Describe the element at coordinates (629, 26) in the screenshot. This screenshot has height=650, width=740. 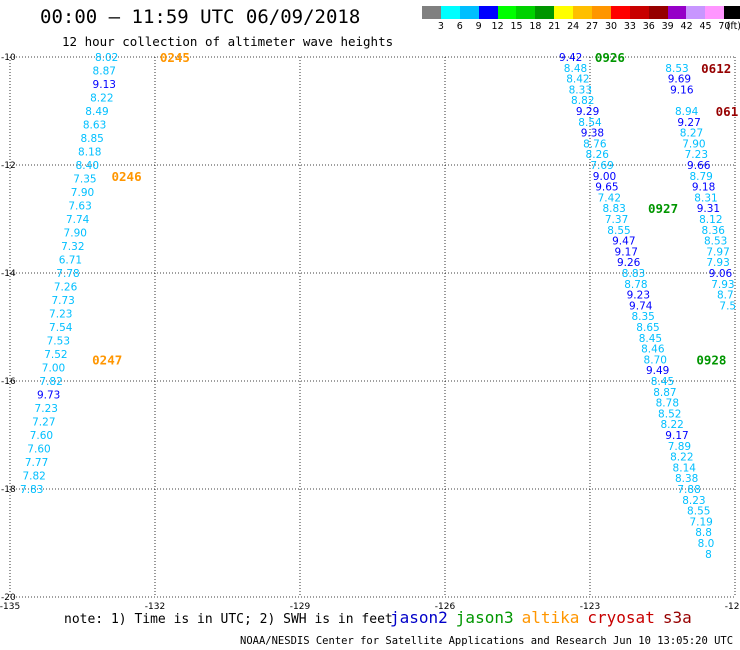
I see `colorbar-label: 33` at that location.